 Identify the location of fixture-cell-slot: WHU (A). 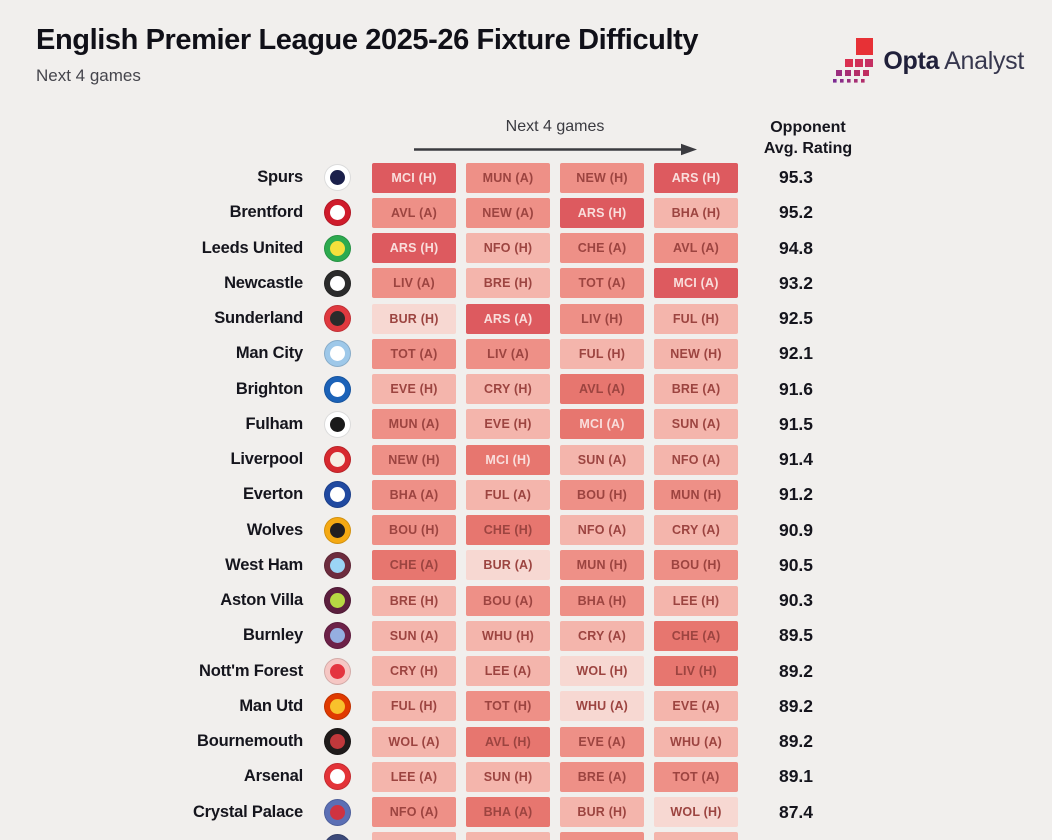
(607, 706).